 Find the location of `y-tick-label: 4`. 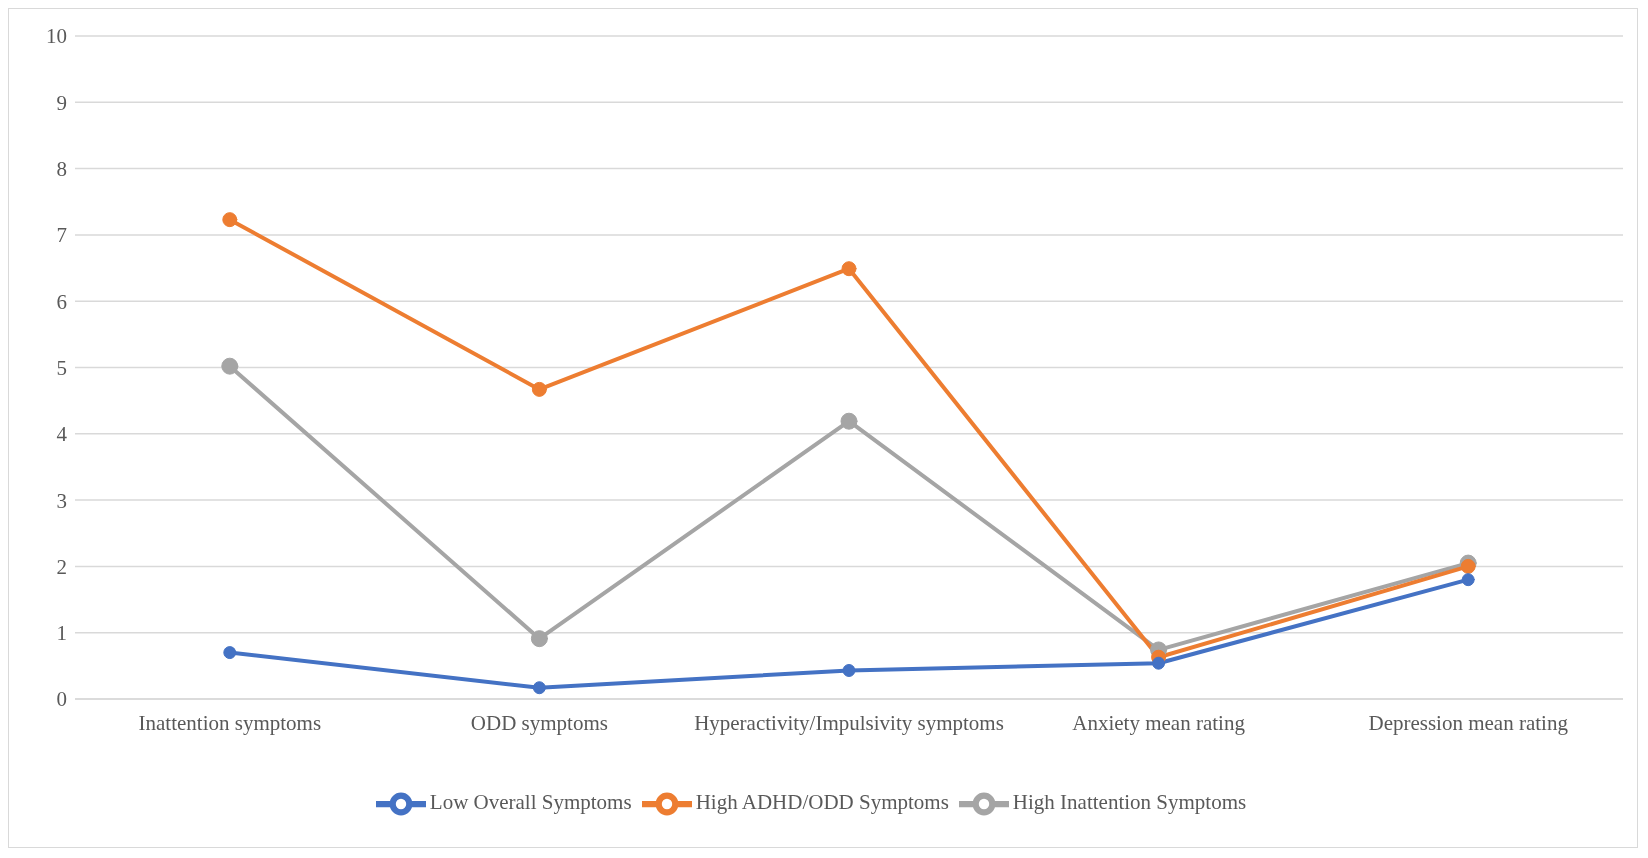

y-tick-label: 4 is located at coordinates (62, 434).